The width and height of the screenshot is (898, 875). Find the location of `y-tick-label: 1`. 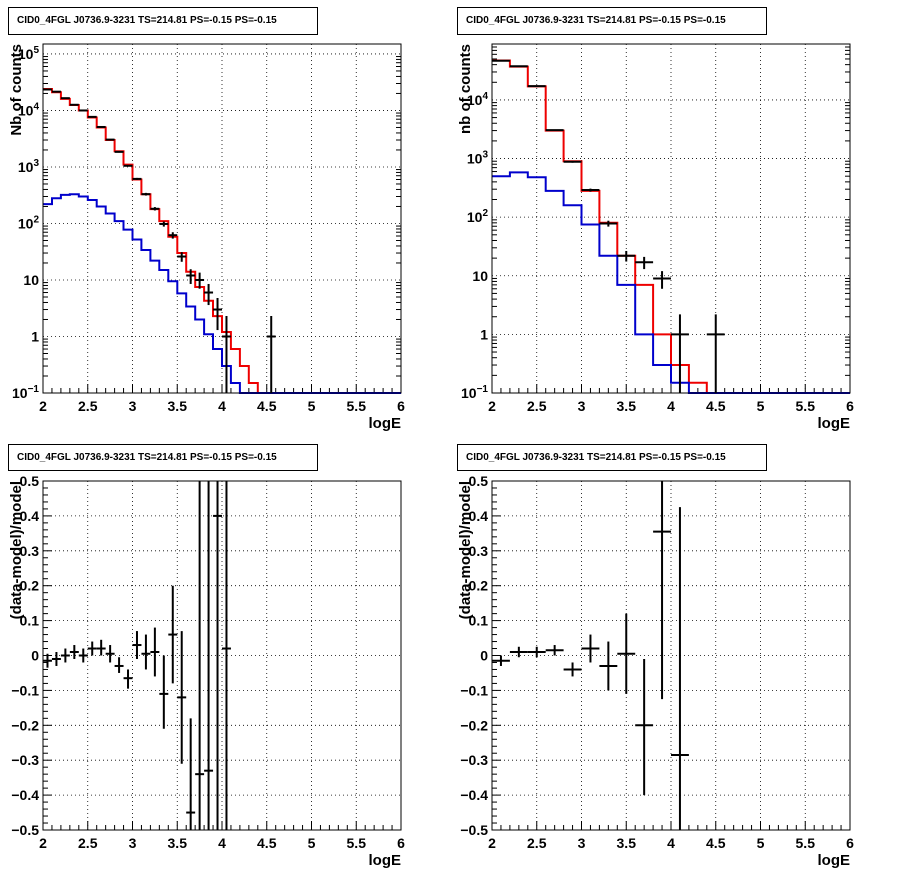

y-tick-label: 1 is located at coordinates (35, 336).